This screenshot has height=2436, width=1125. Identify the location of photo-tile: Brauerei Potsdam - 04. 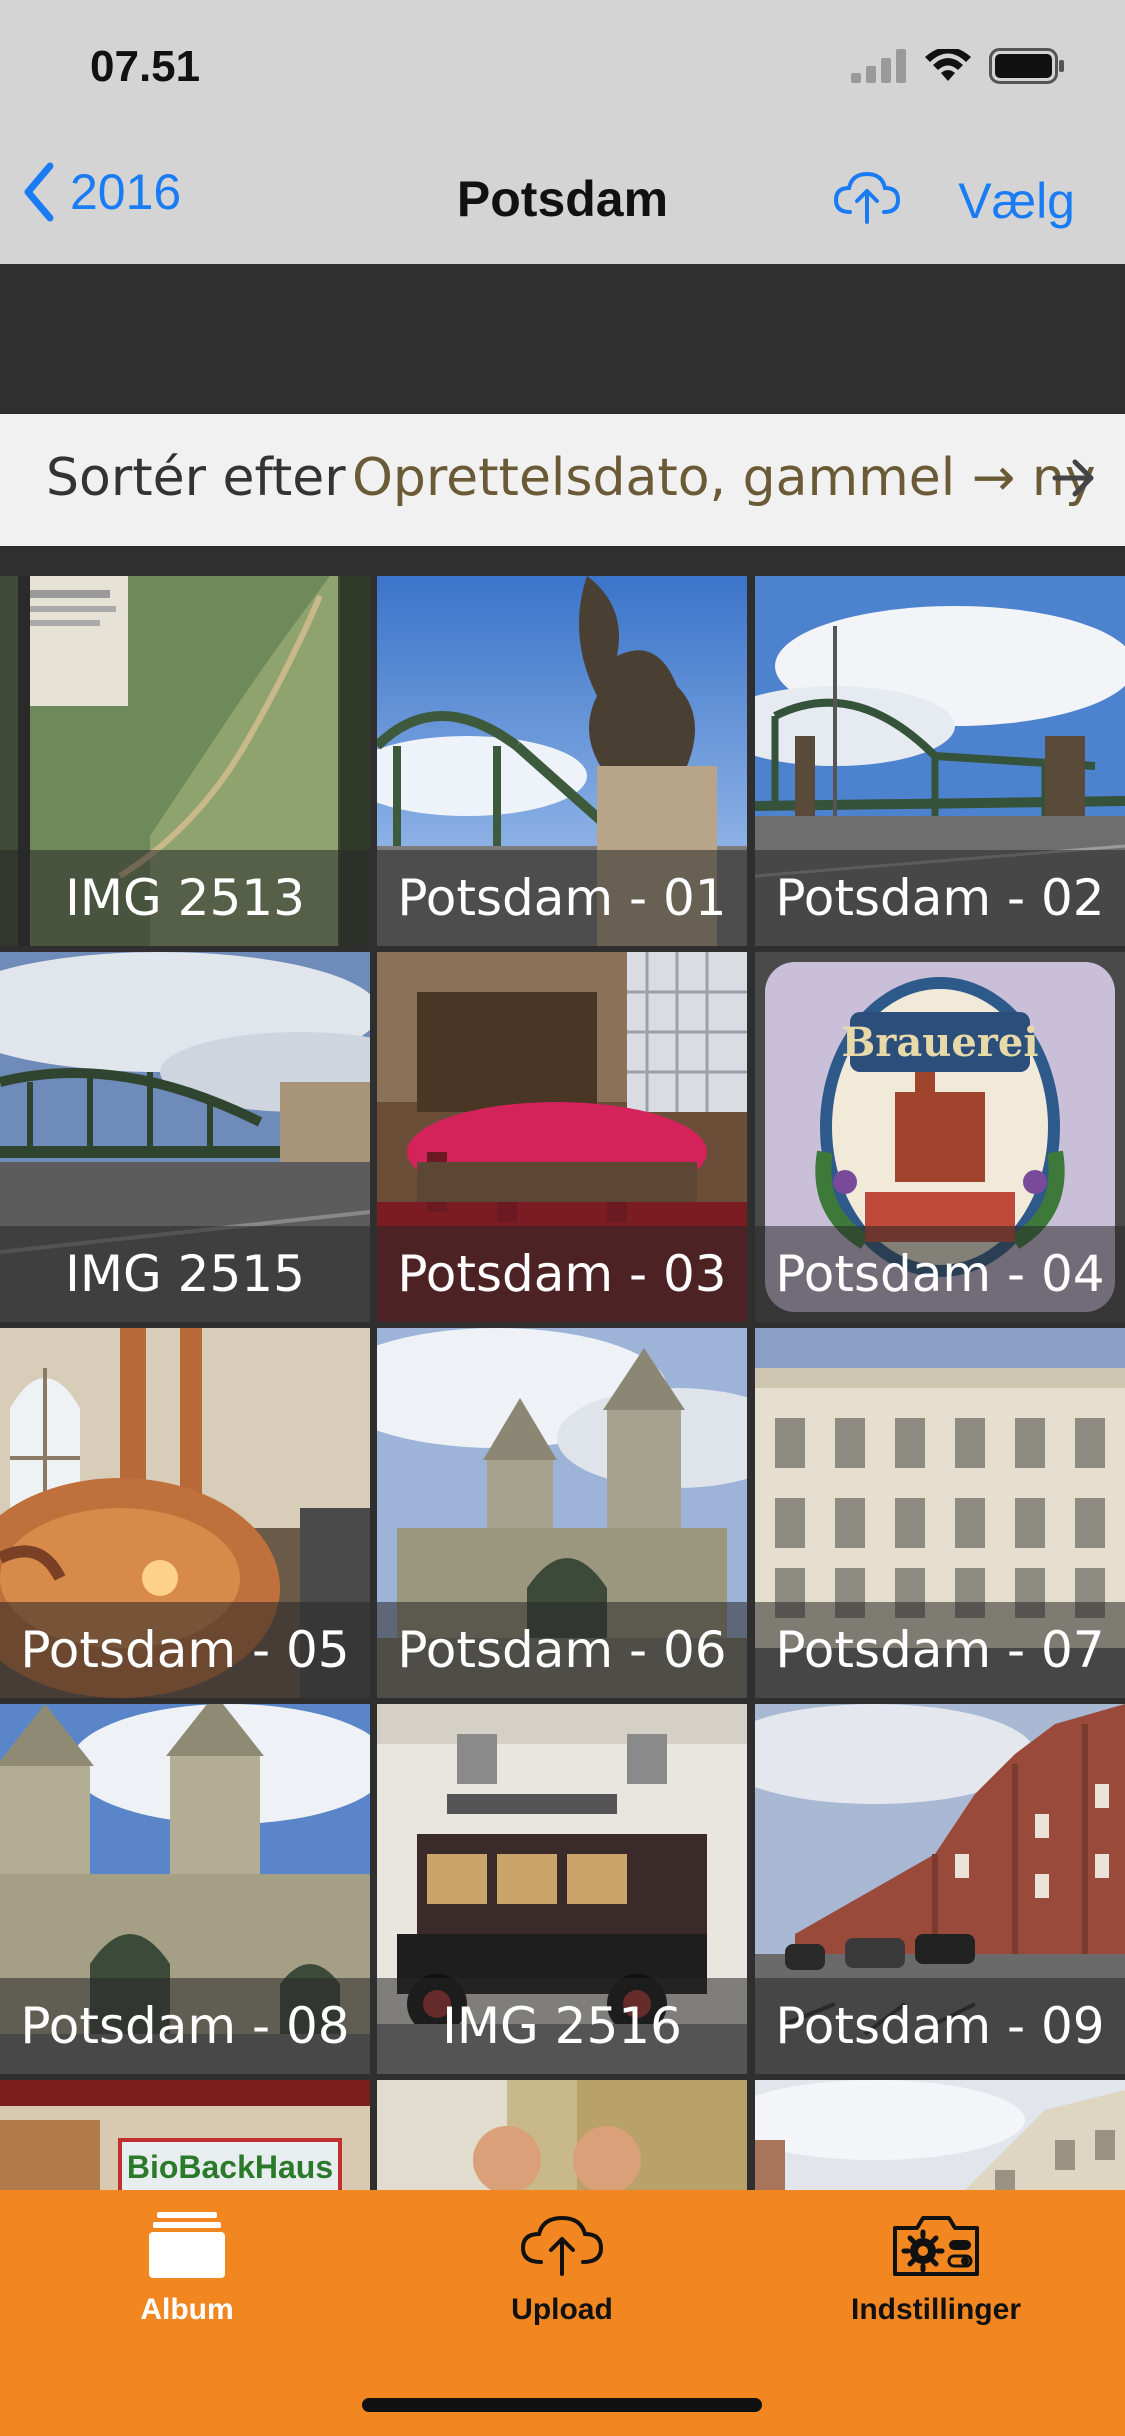
(940, 1137).